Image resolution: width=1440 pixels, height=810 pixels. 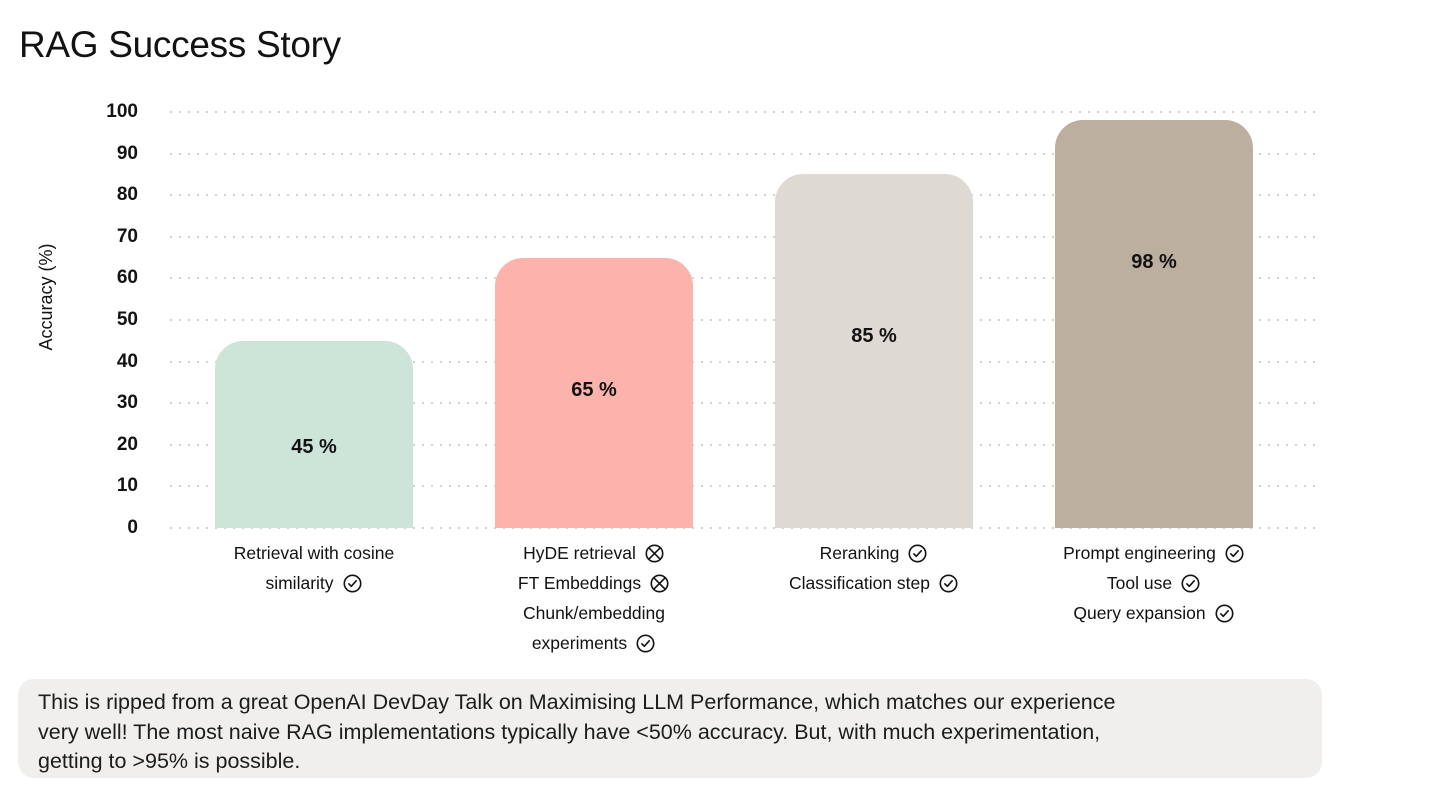 I want to click on page-title: RAG Success Story, so click(x=180, y=44).